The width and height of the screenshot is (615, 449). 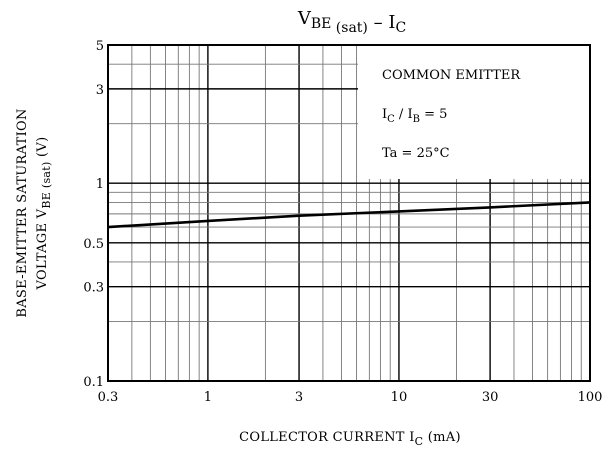 I want to click on label-part: BE, so click(x=321, y=24).